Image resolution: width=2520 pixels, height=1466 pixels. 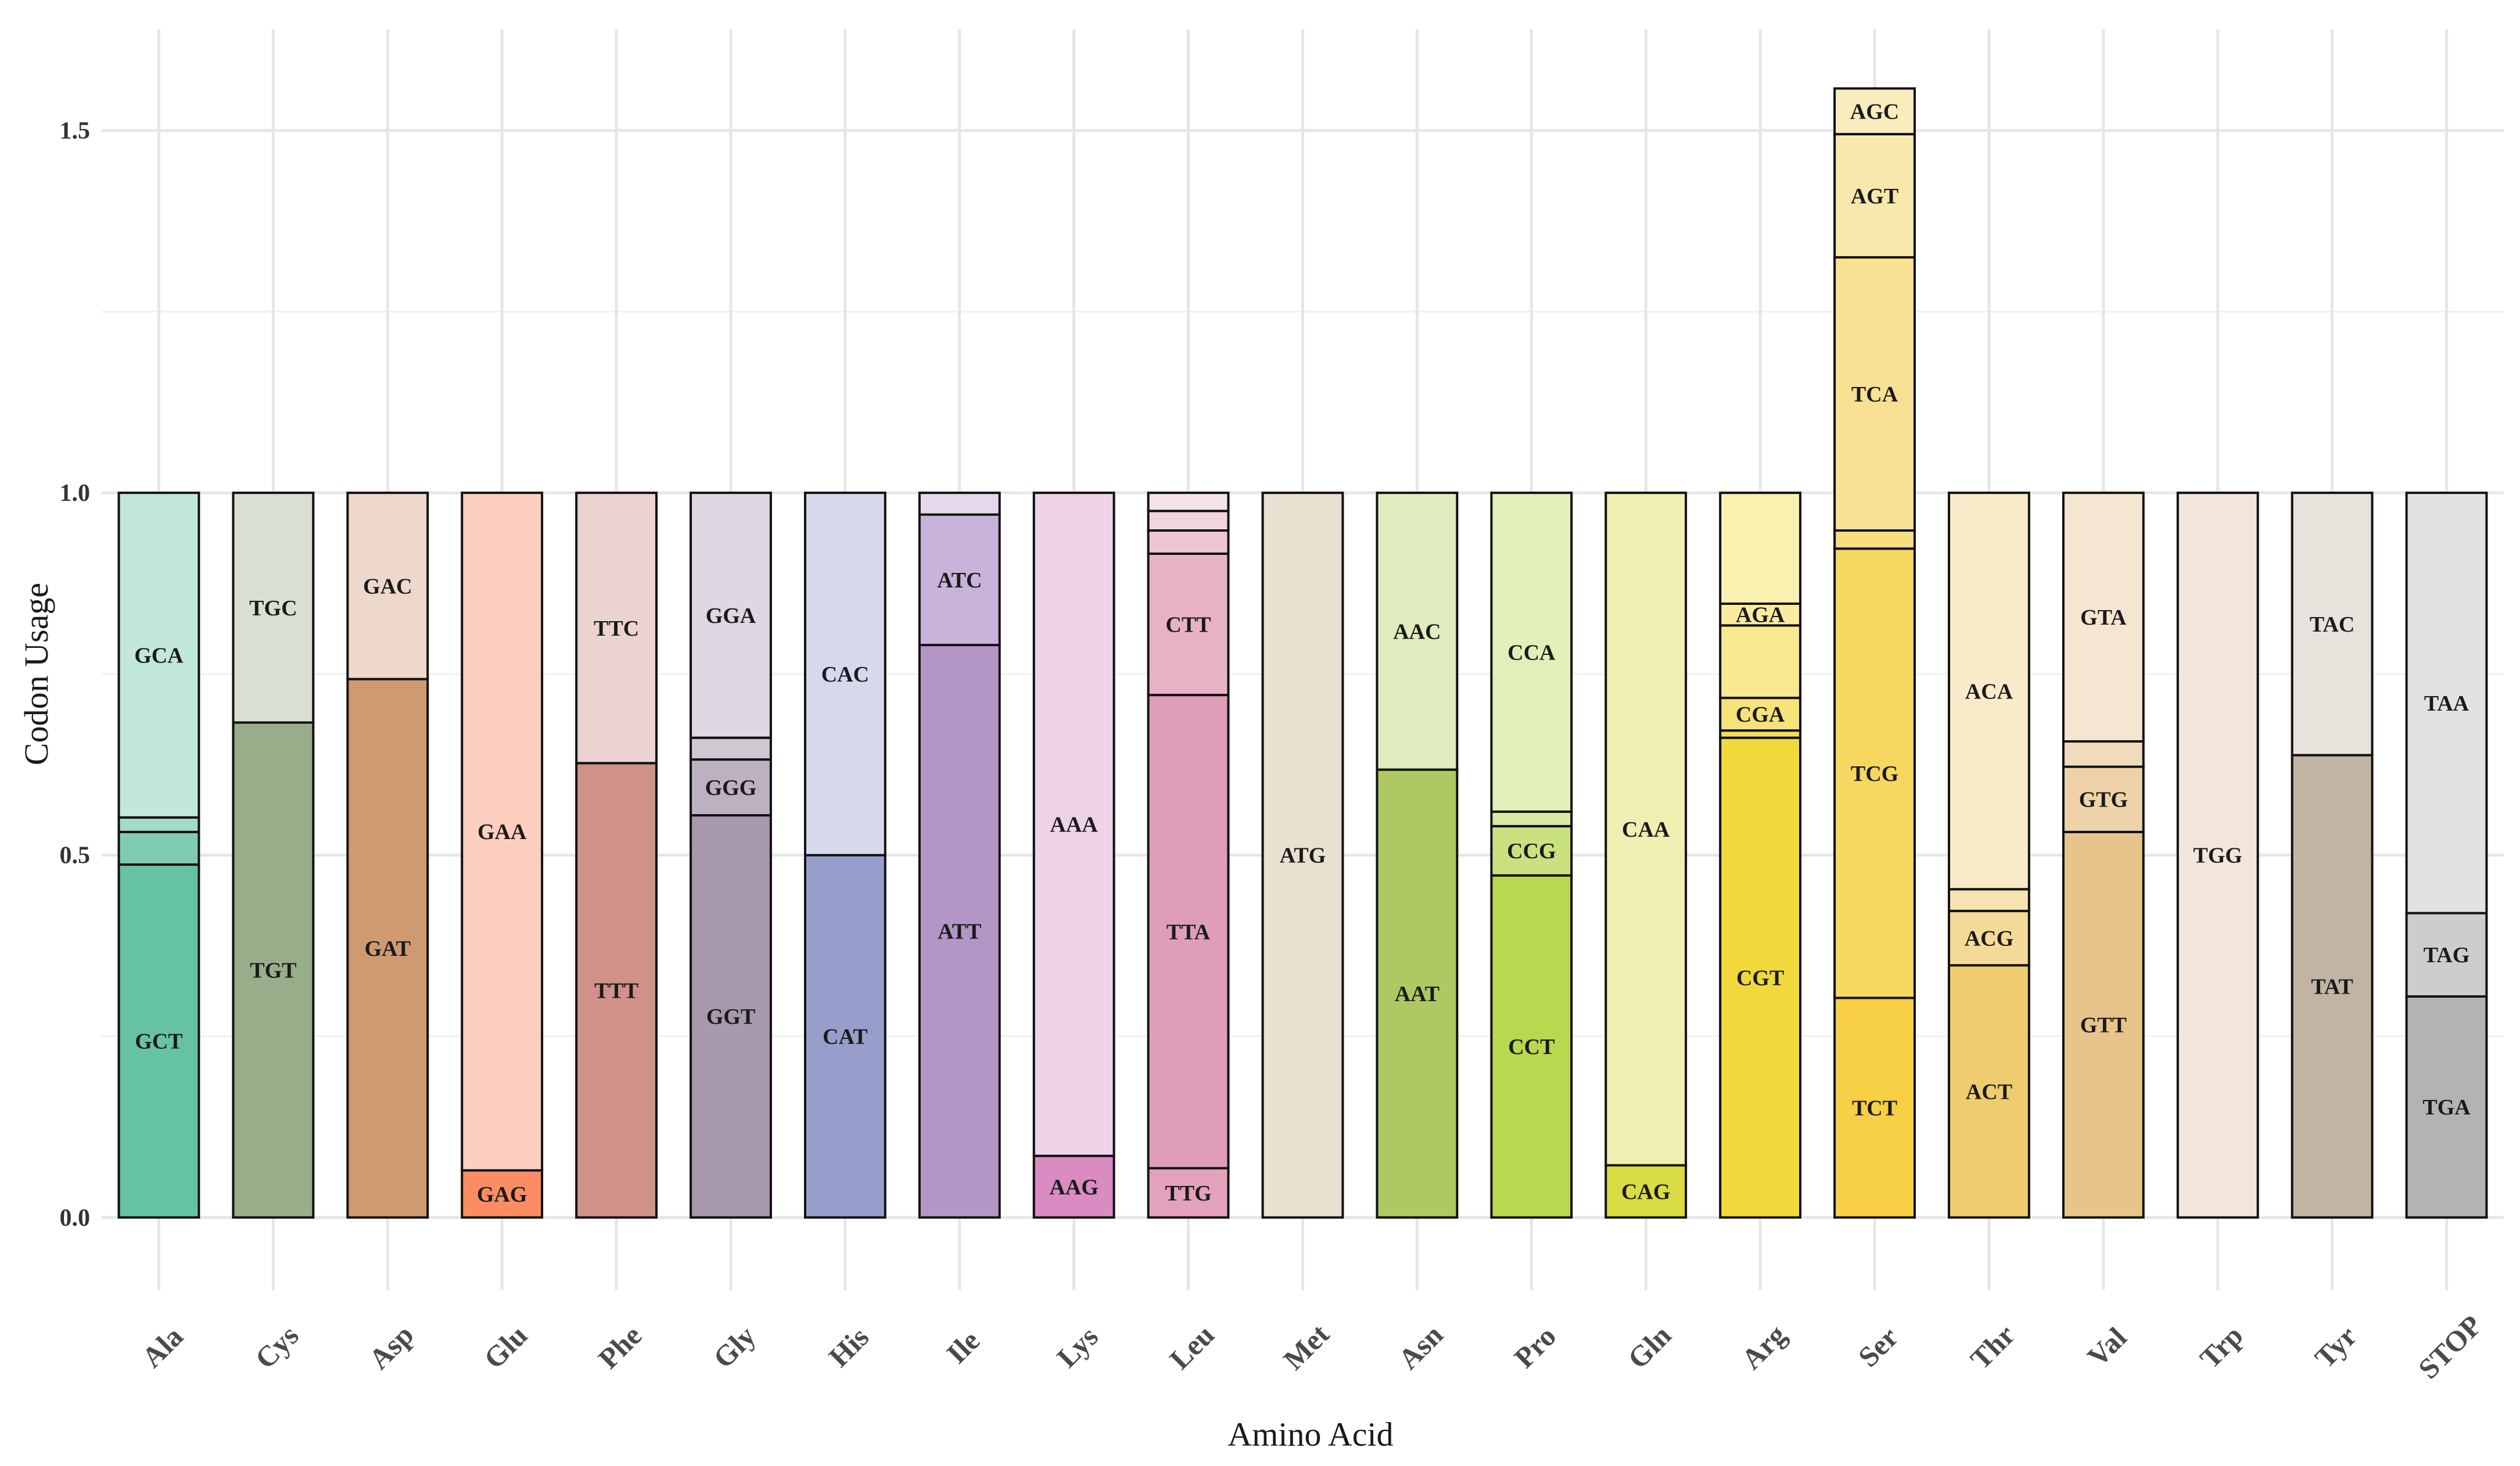 I want to click on segment-label-gag: GAG, so click(x=502, y=1194).